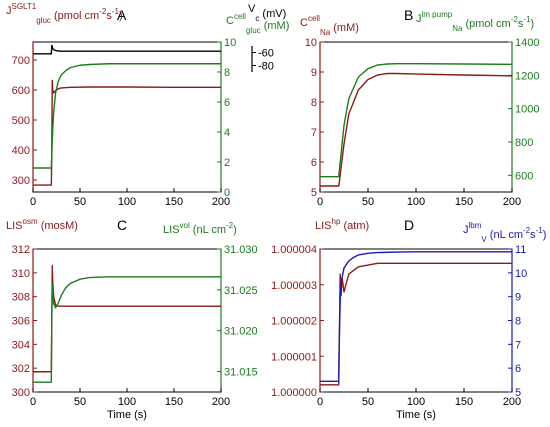 The height and width of the screenshot is (427, 550). I want to click on y-left-tick-label-B: 5, so click(314, 193).